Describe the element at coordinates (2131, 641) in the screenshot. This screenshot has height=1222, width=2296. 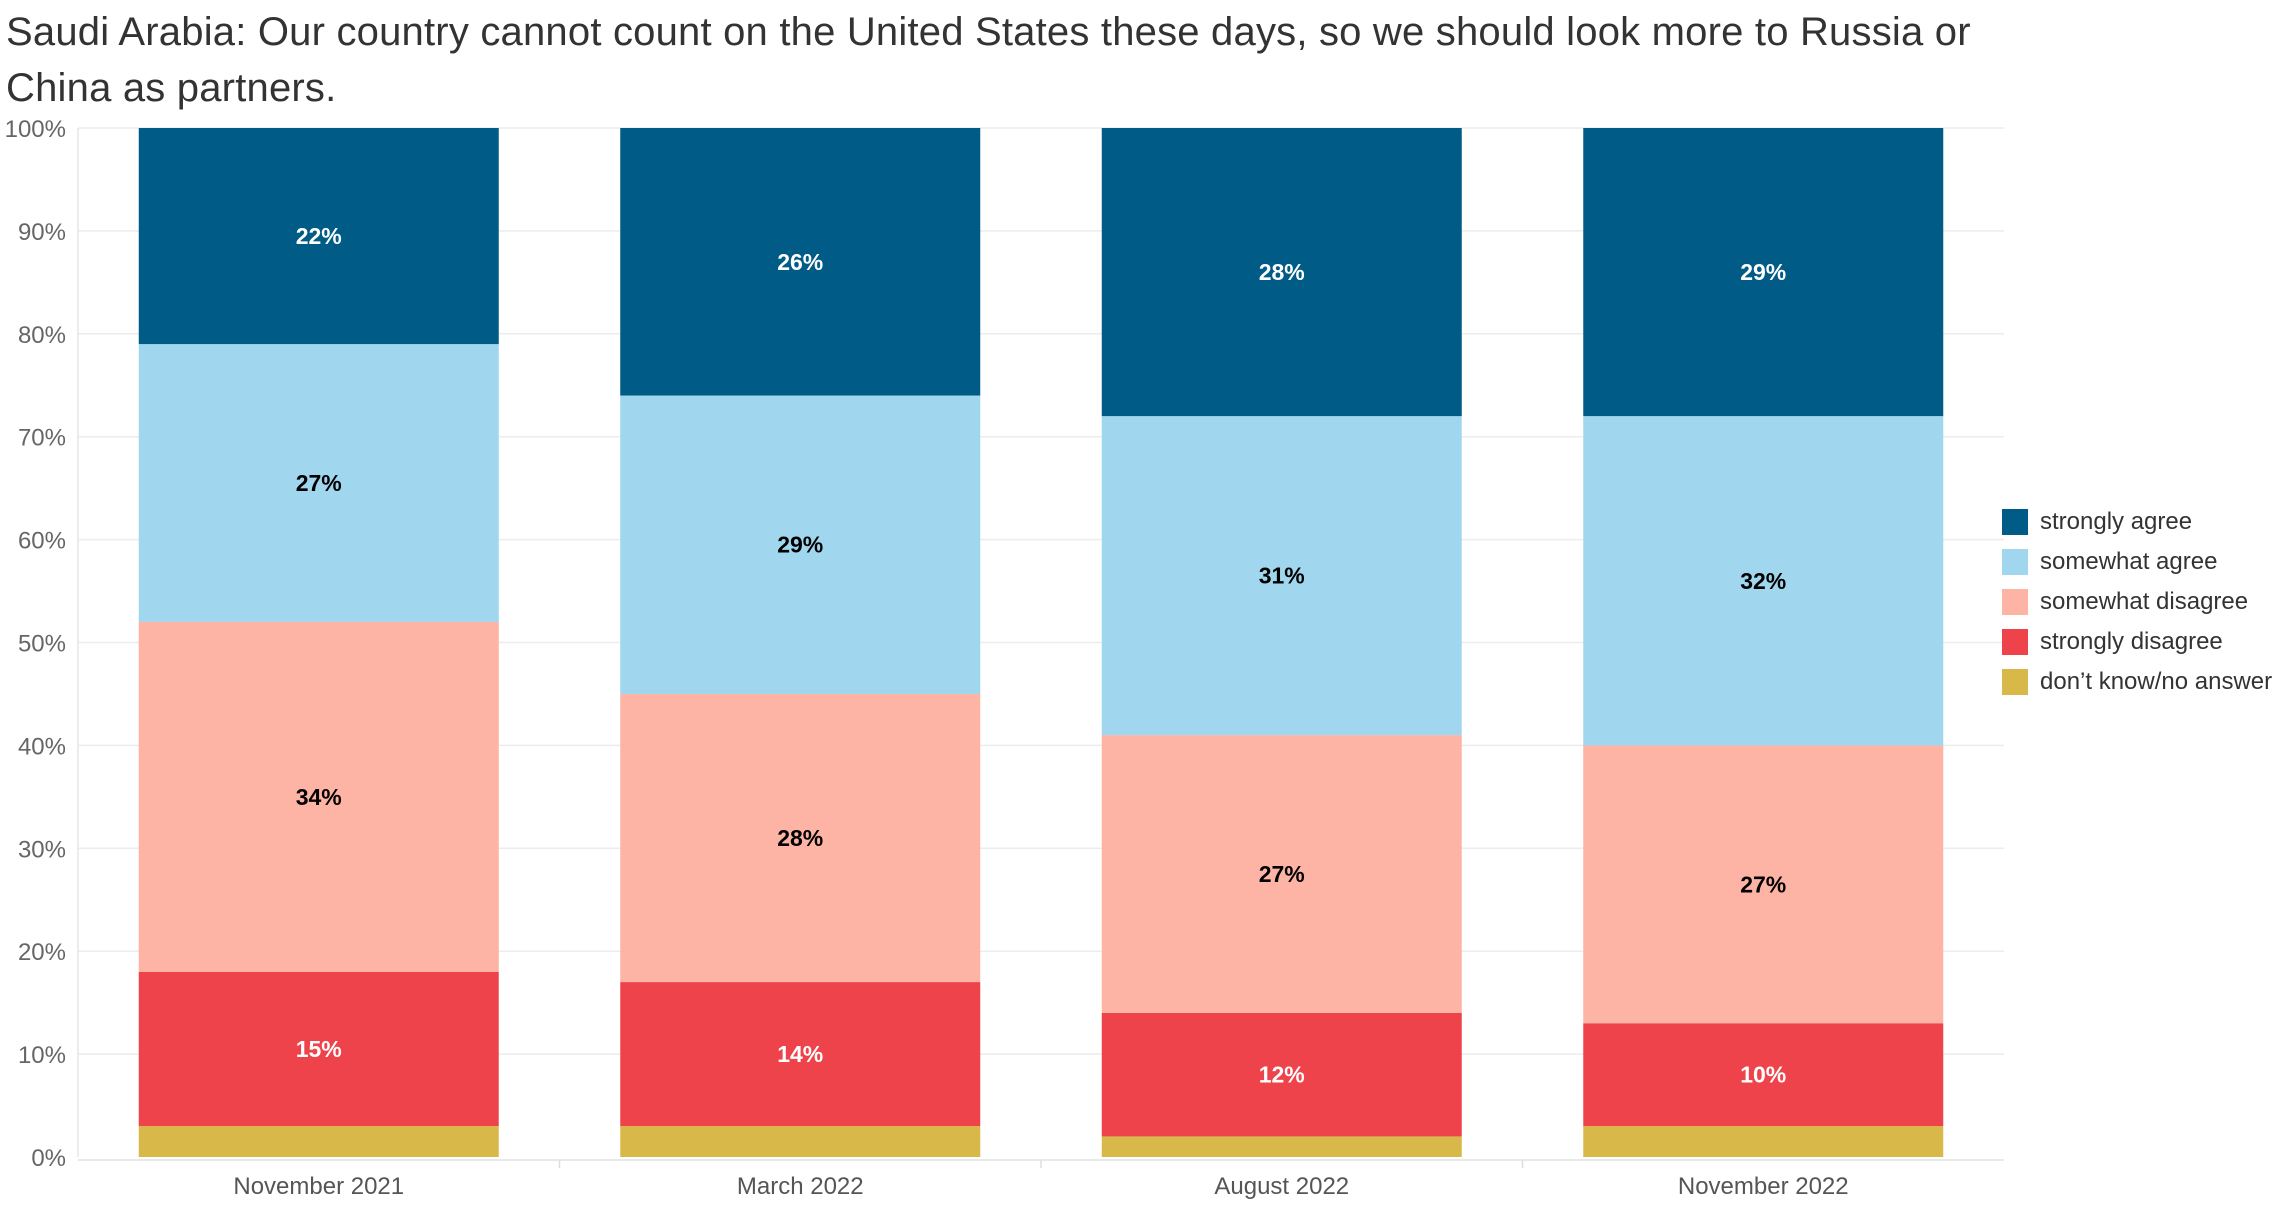
I see `legend-label: strongly disagree` at that location.